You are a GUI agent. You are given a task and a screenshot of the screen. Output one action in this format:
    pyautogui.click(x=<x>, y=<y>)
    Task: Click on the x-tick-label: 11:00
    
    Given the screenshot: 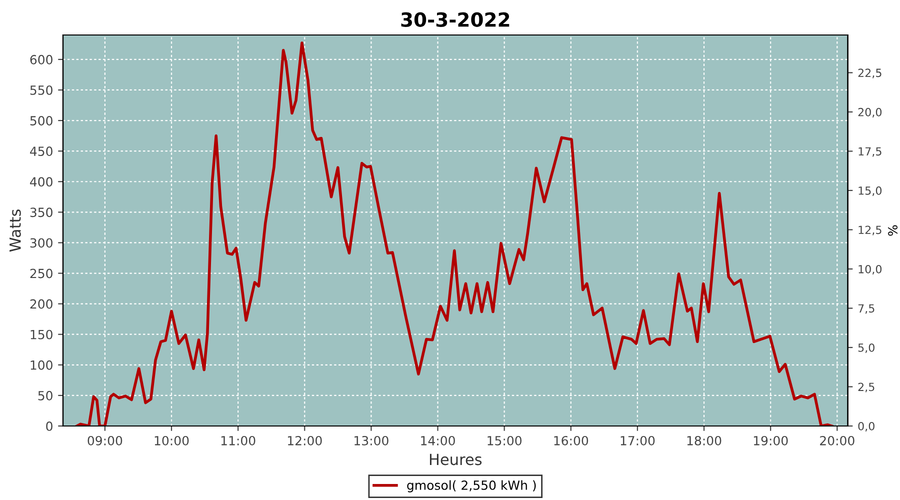 What is the action you would take?
    pyautogui.click(x=238, y=441)
    